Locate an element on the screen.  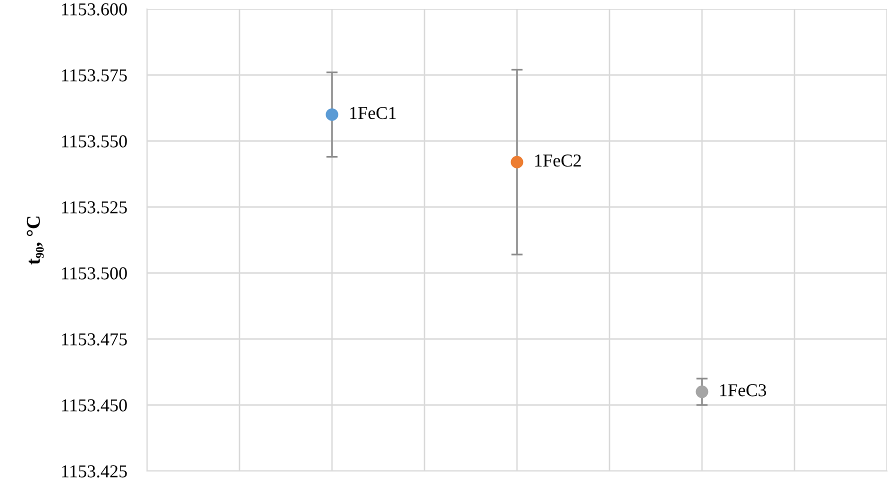
series-label: 1FeC1 is located at coordinates (373, 113).